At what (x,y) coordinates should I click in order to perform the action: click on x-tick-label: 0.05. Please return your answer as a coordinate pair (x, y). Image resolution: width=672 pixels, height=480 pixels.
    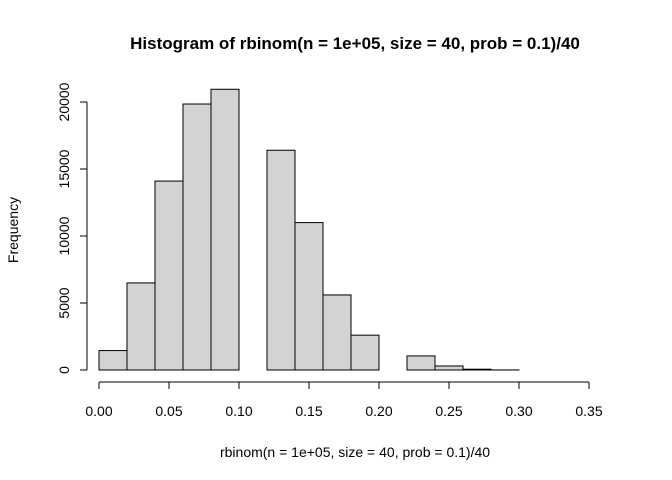
    Looking at the image, I should click on (168, 411).